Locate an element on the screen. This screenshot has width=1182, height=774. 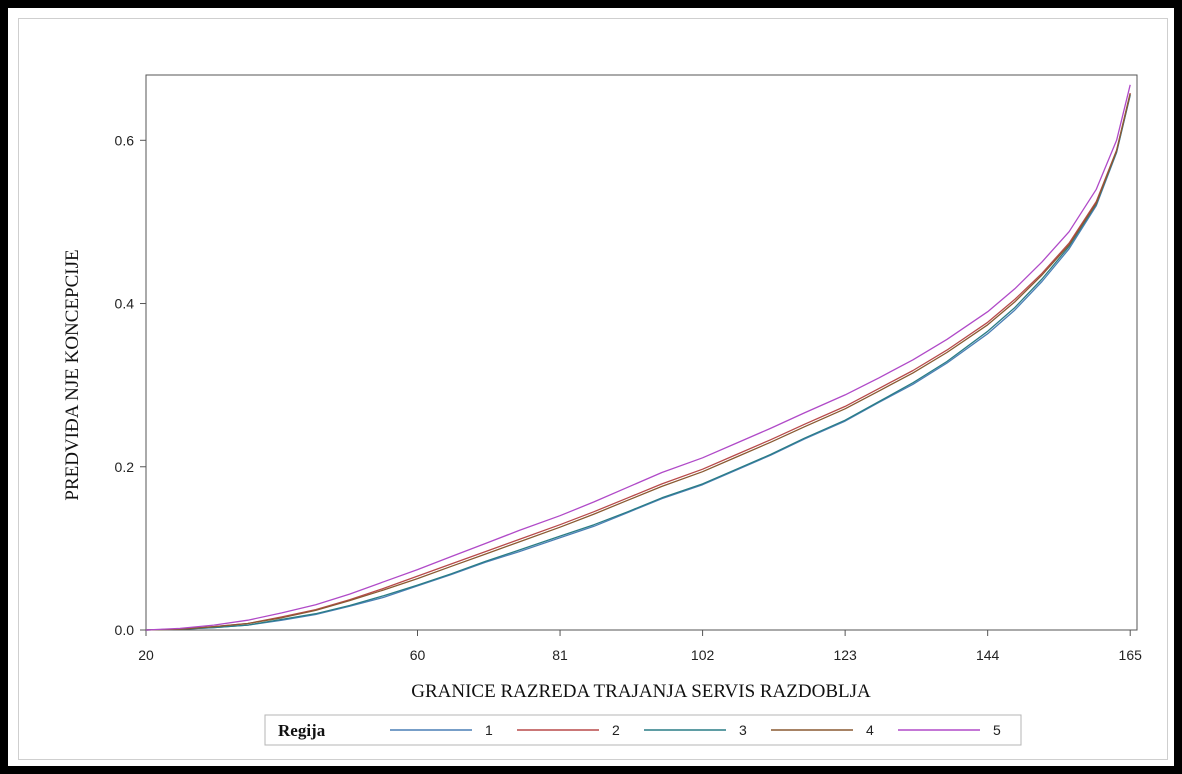
y-tick-label: 0.0 is located at coordinates (125, 630).